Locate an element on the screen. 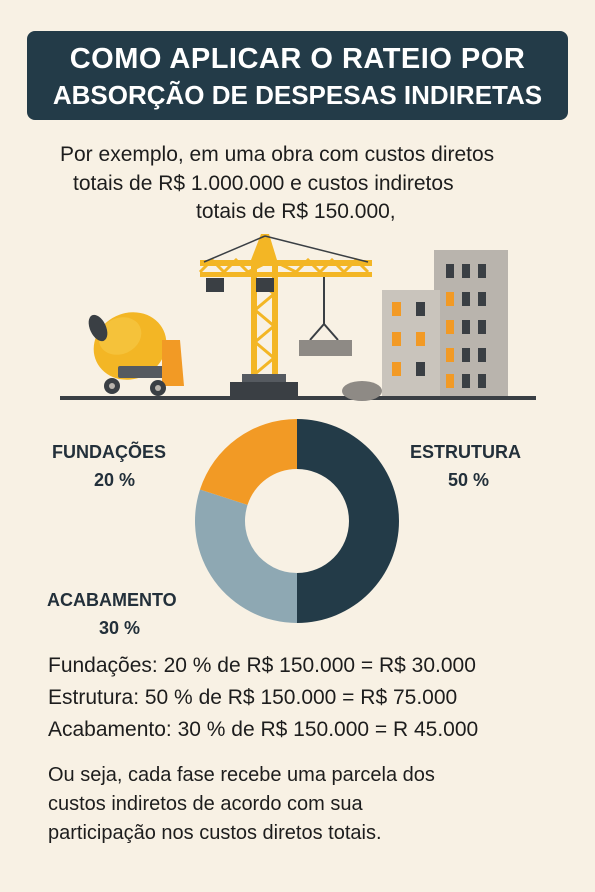 The height and width of the screenshot is (892, 595). donut-chart is located at coordinates (296, 521).